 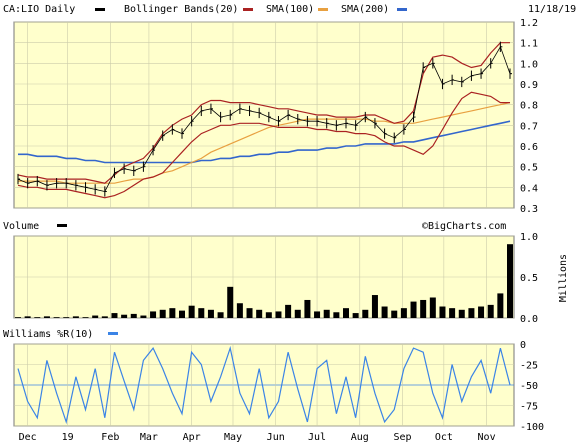 What do you see at coordinates (289, 225) in the screenshot?
I see `volume-header-bar` at bounding box center [289, 225].